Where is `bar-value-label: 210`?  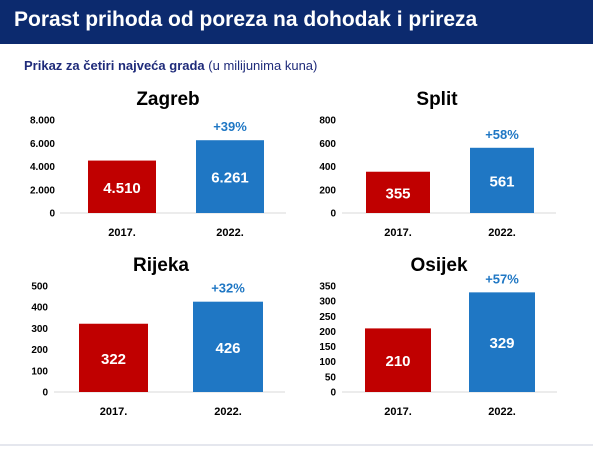
bar-value-label: 210 is located at coordinates (397, 361).